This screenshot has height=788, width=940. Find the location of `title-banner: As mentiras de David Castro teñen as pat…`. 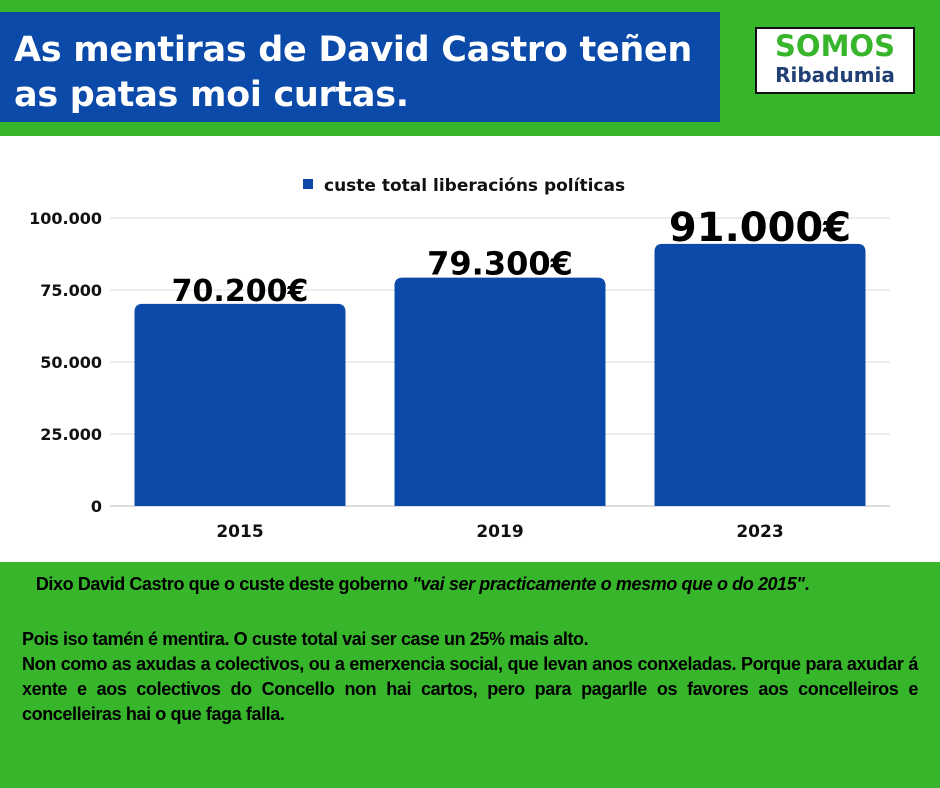

title-banner: As mentiras de David Castro teñen as pat… is located at coordinates (360, 67).